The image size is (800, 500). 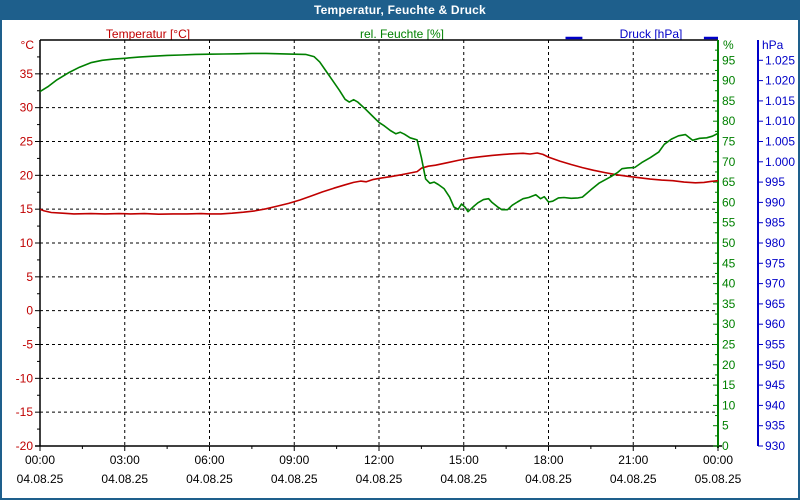 What do you see at coordinates (729, 121) in the screenshot?
I see `svg-text: 80` at bounding box center [729, 121].